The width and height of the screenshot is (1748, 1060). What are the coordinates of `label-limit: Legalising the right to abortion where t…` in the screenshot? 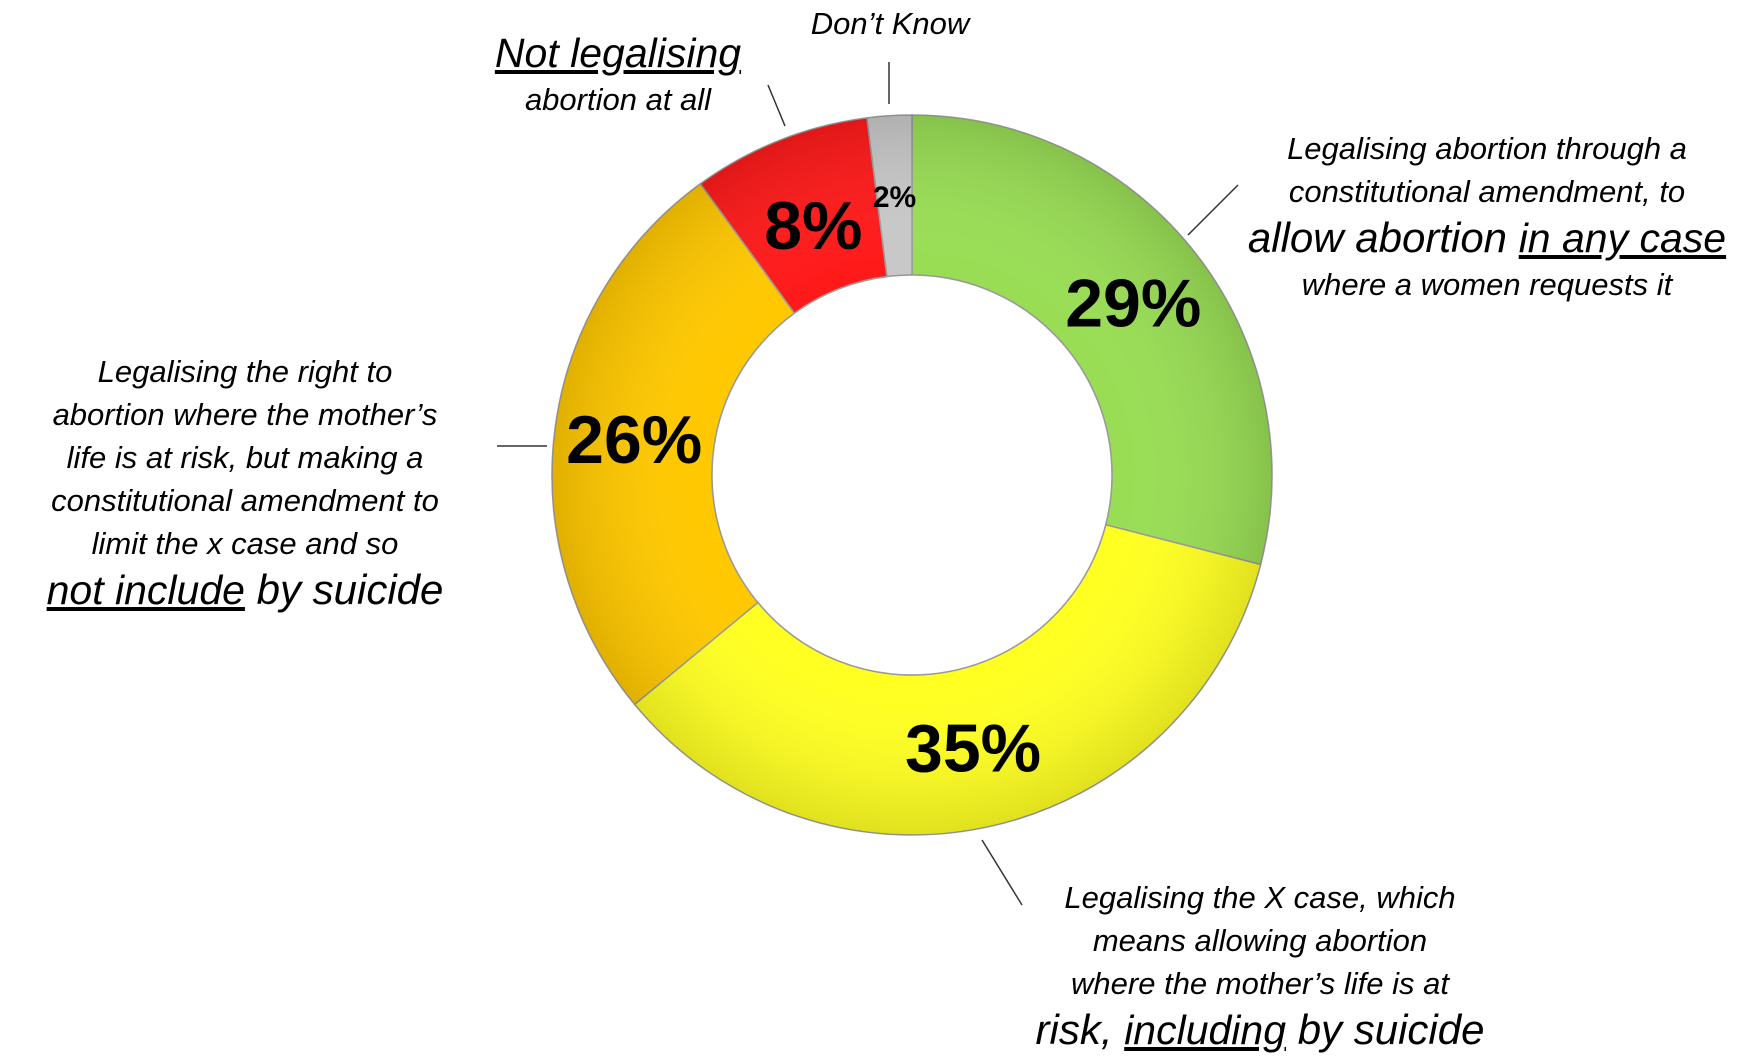 It's located at (245, 483).